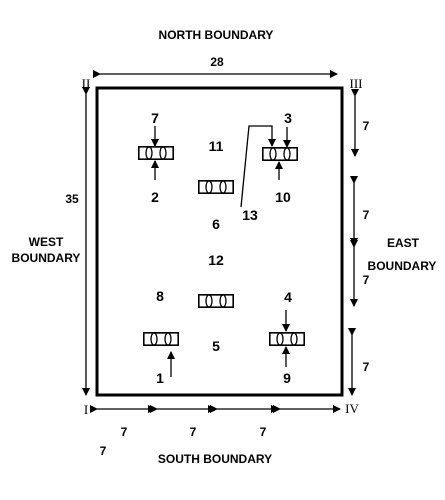  I want to click on arrow-13-leader, so click(258, 166).